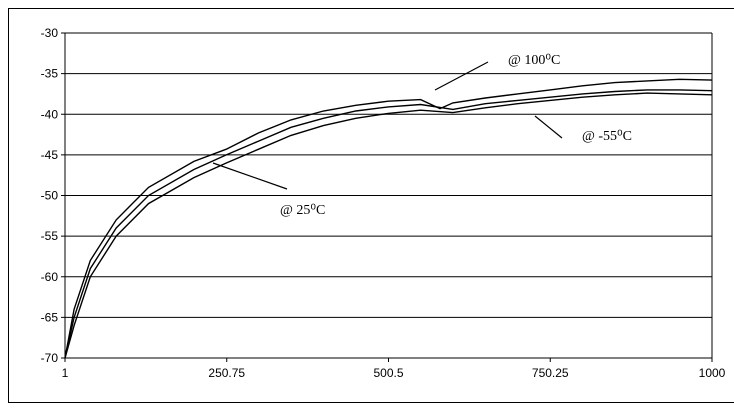 The height and width of the screenshot is (412, 734). I want to click on y-tick-label: -30, so click(50, 33).